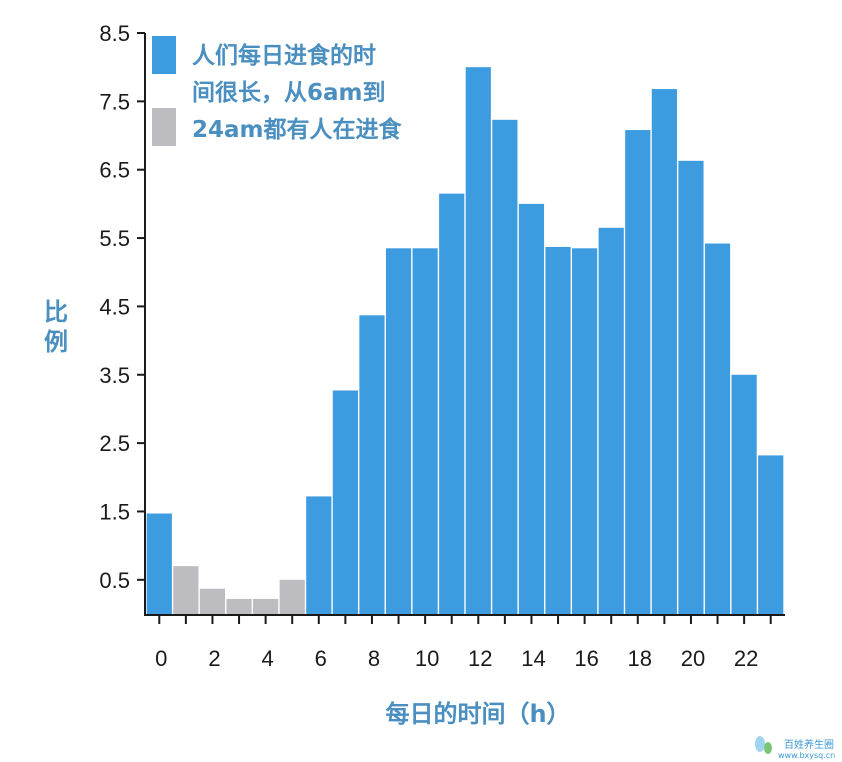  I want to click on y-tick-label: 0.5, so click(114, 580).